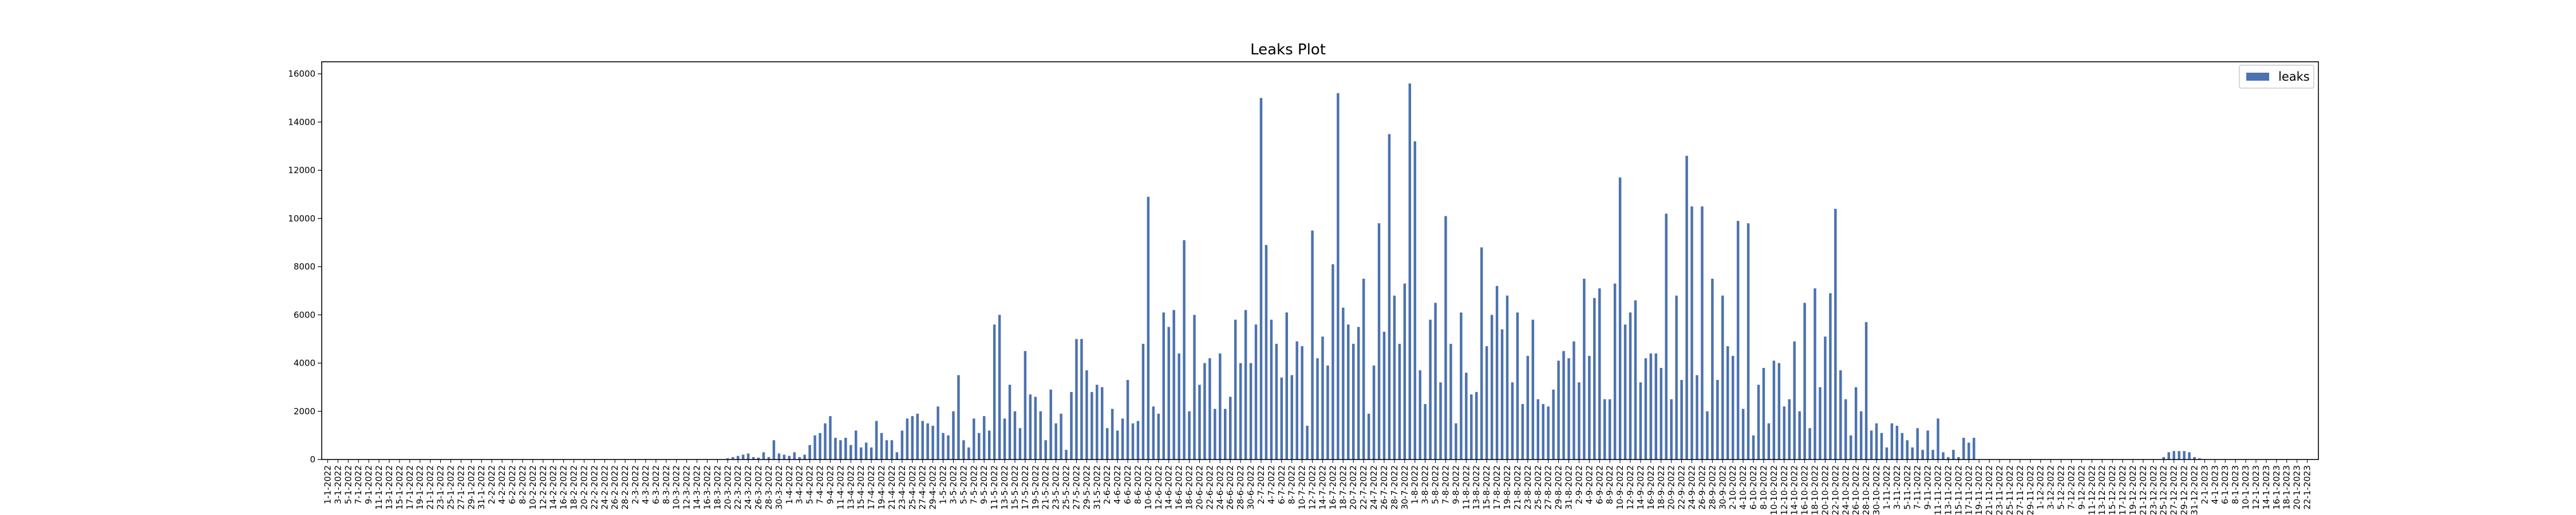 The height and width of the screenshot is (515, 2576). Describe the element at coordinates (789, 484) in the screenshot. I see `x-tick-label: 1-4-2022` at that location.